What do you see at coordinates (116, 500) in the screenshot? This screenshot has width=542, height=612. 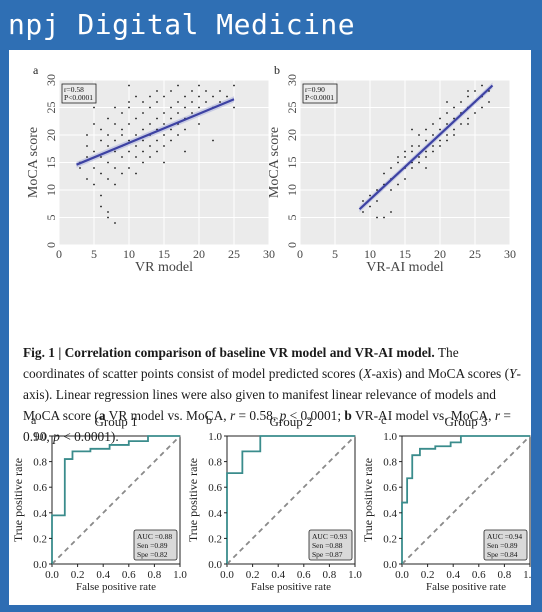 I see `plot-frame` at bounding box center [116, 500].